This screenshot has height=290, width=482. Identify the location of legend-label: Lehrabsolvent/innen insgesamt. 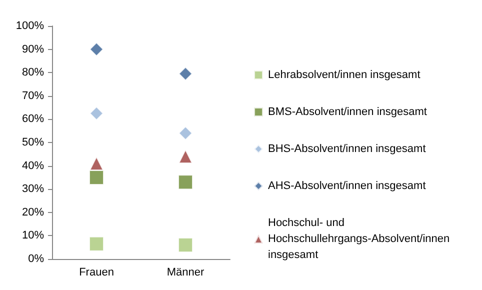
(344, 75).